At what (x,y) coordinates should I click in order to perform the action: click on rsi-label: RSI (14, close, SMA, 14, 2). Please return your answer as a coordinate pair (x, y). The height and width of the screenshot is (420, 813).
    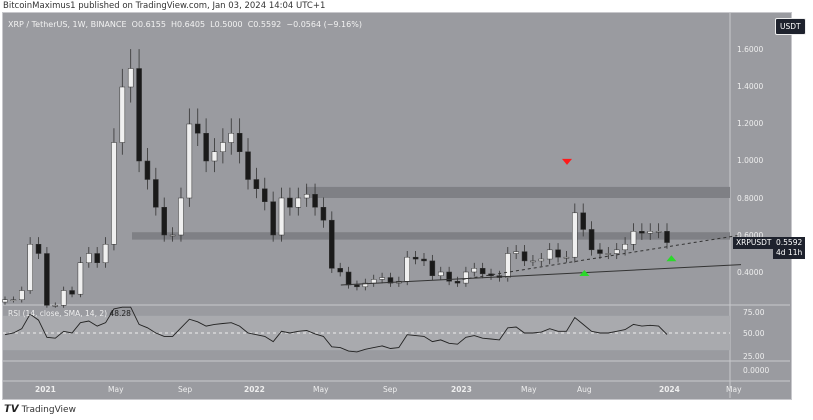
    Looking at the image, I should click on (58, 313).